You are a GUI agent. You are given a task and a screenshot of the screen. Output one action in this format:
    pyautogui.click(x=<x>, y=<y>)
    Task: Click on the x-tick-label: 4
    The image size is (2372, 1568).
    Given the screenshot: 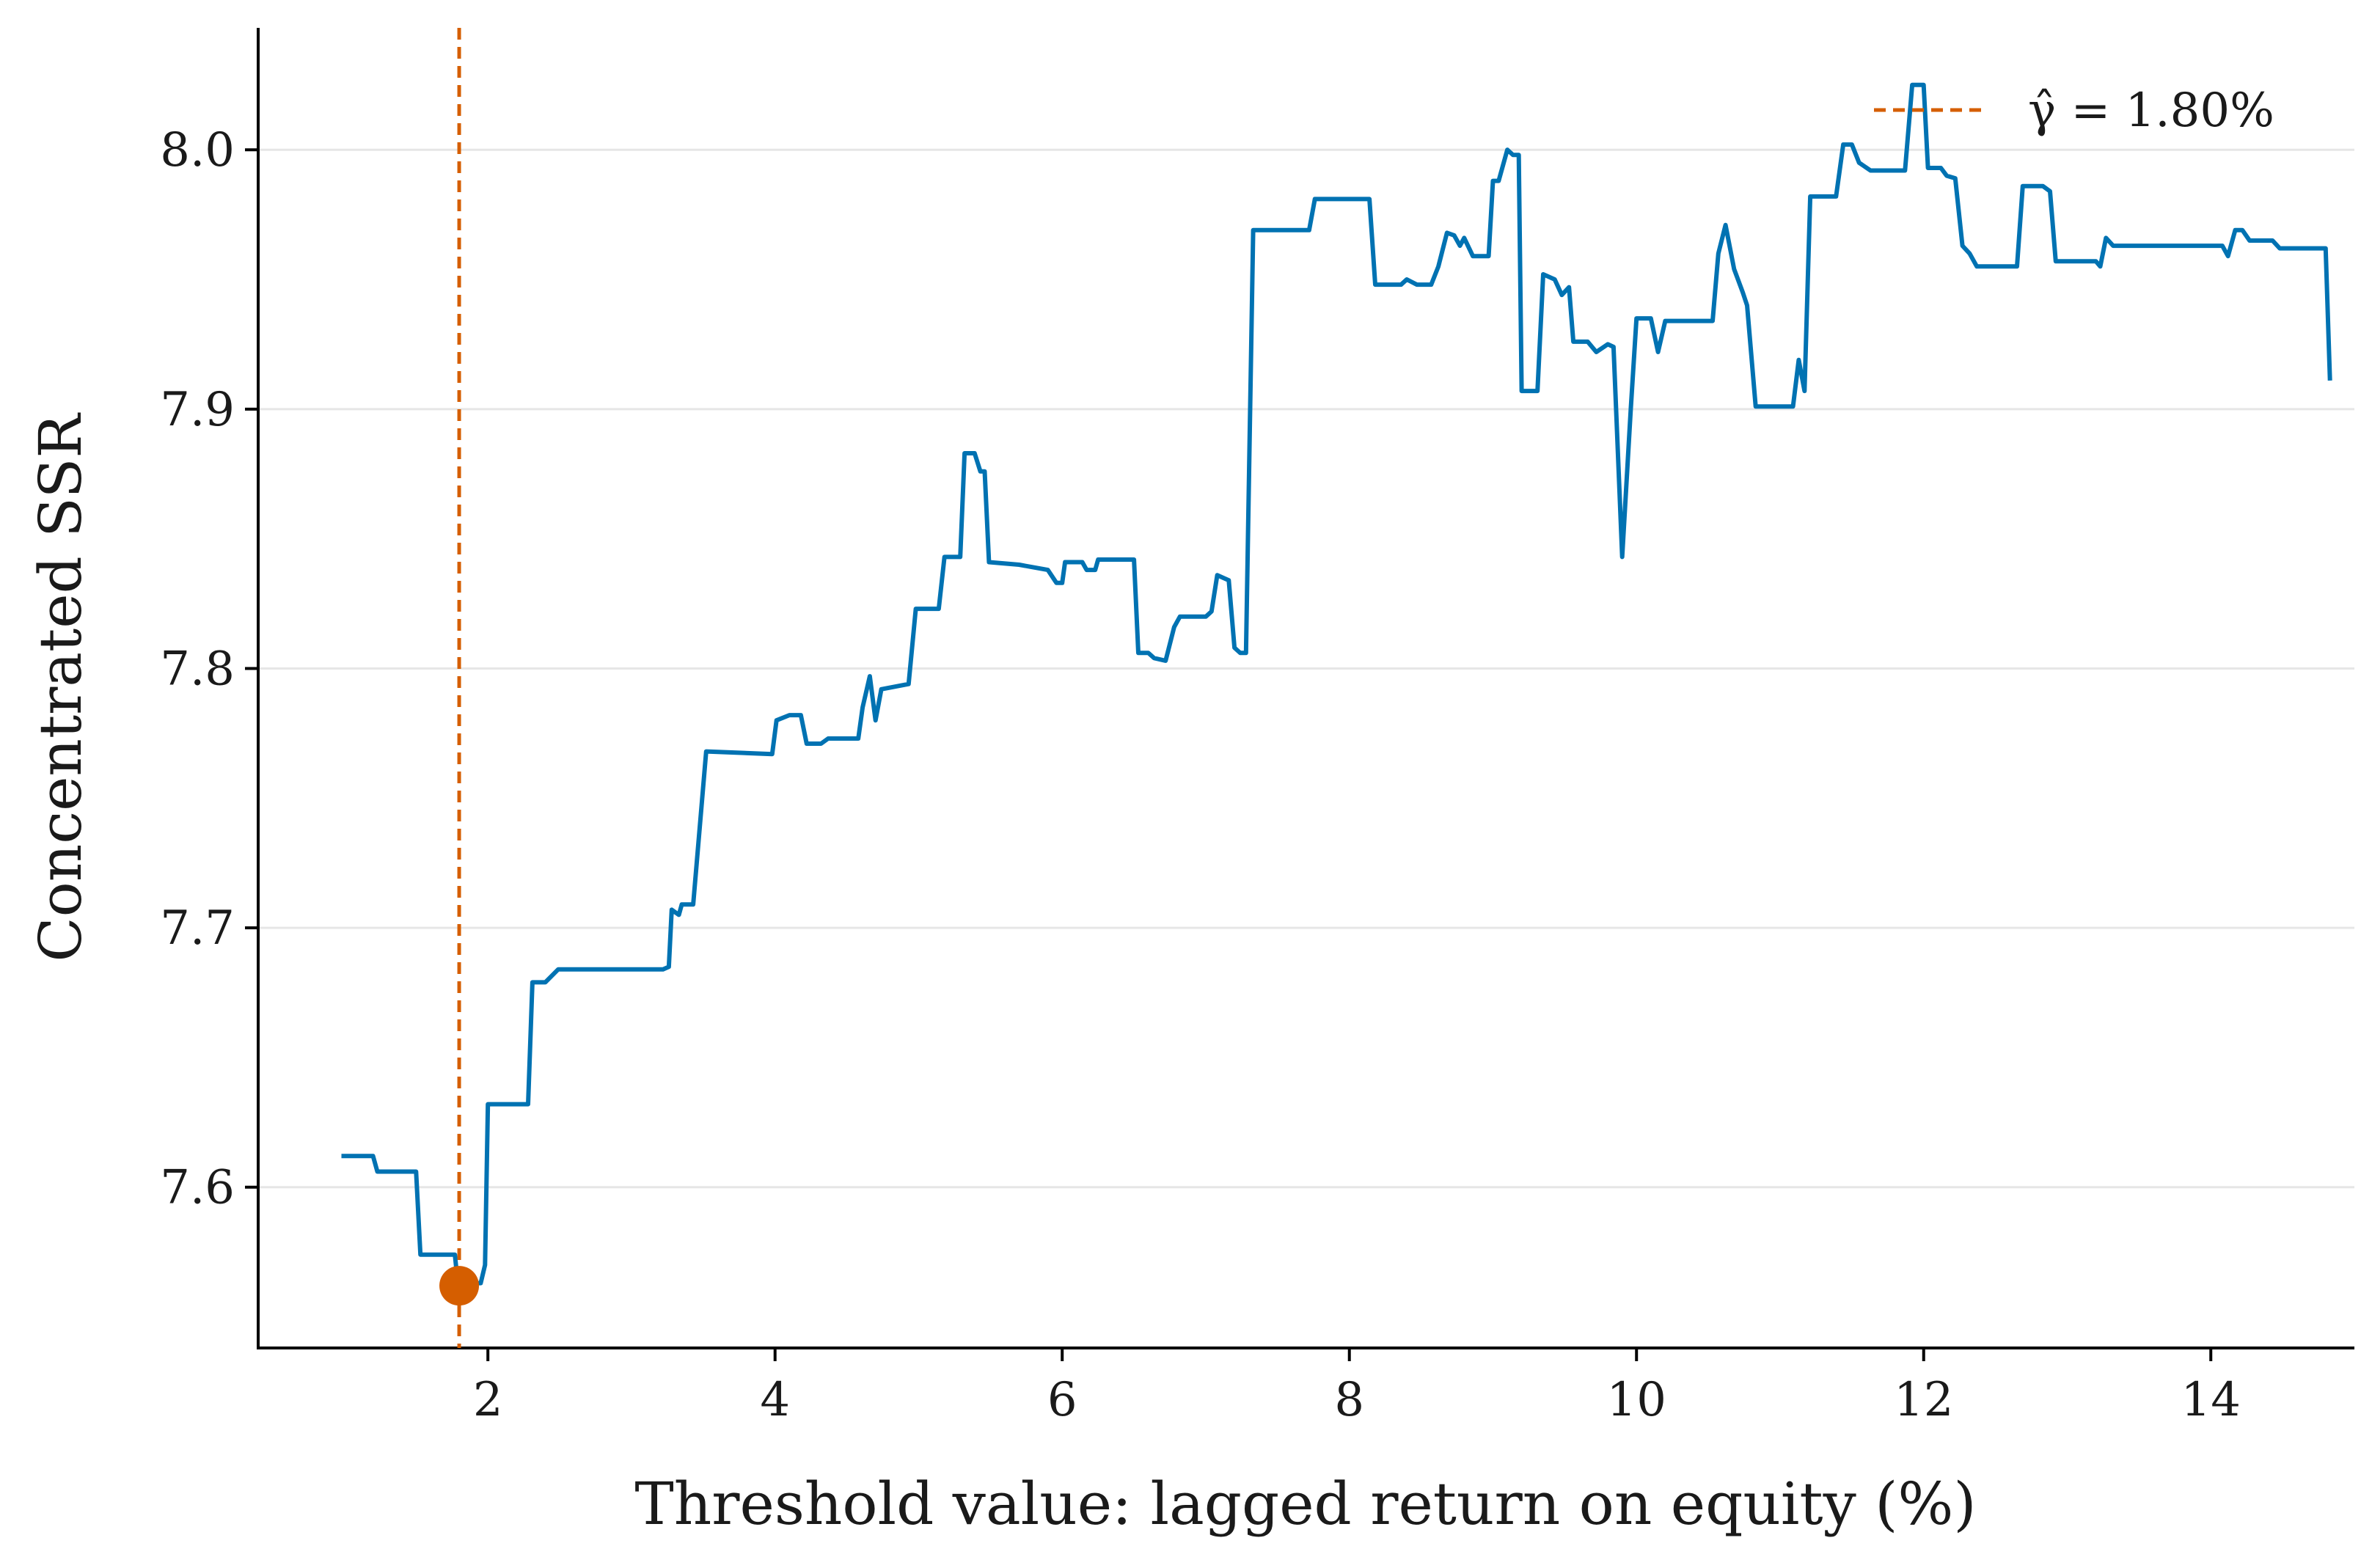 What is the action you would take?
    pyautogui.click(x=775, y=1400)
    